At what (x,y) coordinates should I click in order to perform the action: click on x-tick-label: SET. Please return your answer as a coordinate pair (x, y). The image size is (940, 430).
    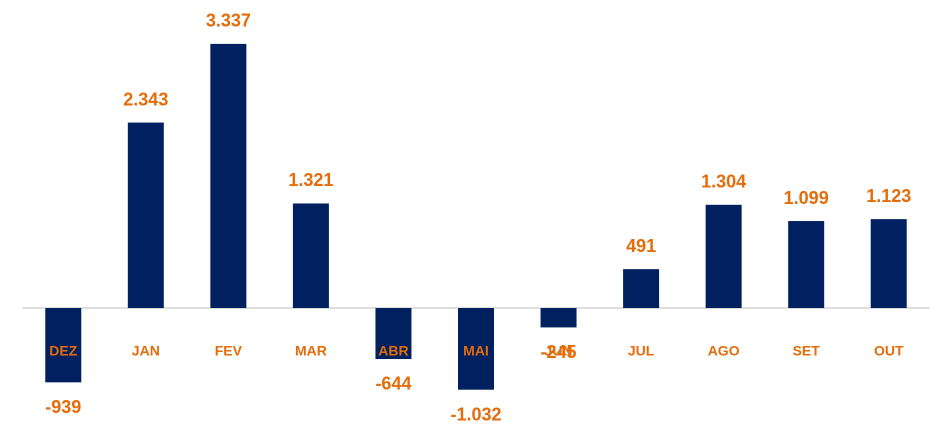
    Looking at the image, I should click on (807, 351).